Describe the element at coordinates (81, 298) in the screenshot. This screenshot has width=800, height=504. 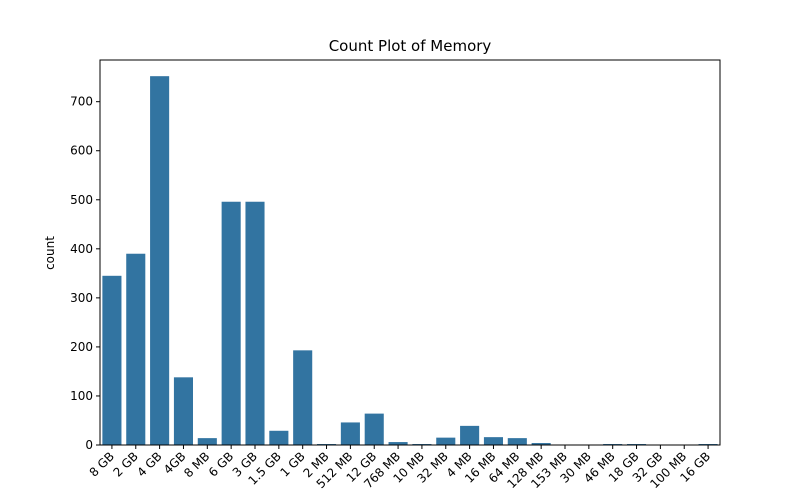
I see `y-tick-label: 300` at that location.